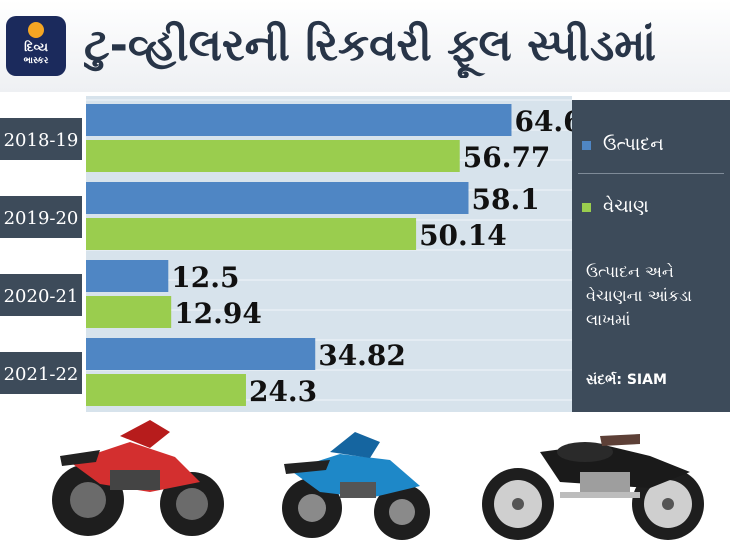 The width and height of the screenshot is (730, 548). What do you see at coordinates (36, 30) in the screenshot?
I see `sun-icon` at bounding box center [36, 30].